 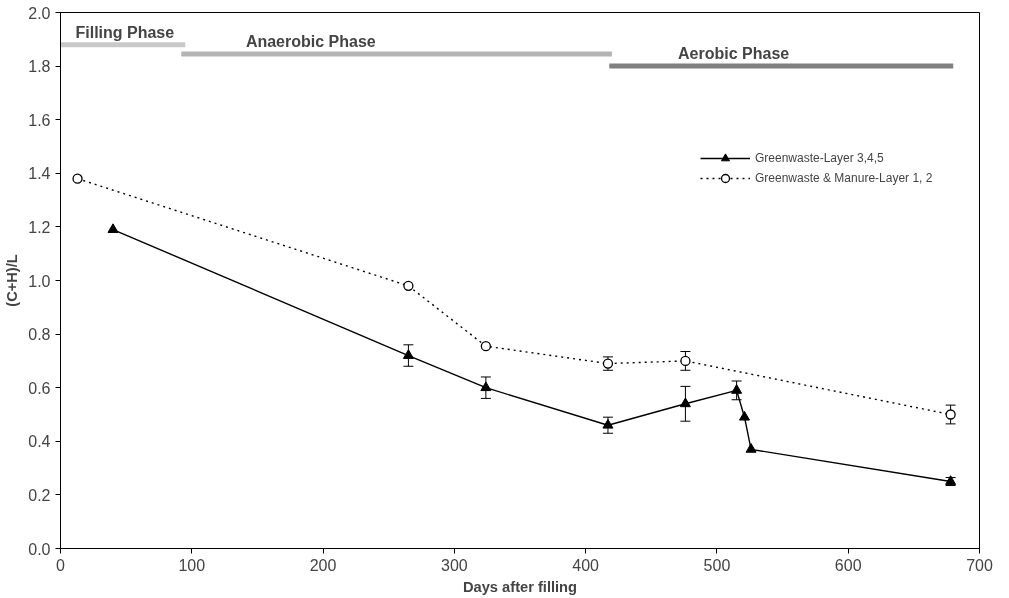 What do you see at coordinates (586, 565) in the screenshot?
I see `x-tick-label: 400` at bounding box center [586, 565].